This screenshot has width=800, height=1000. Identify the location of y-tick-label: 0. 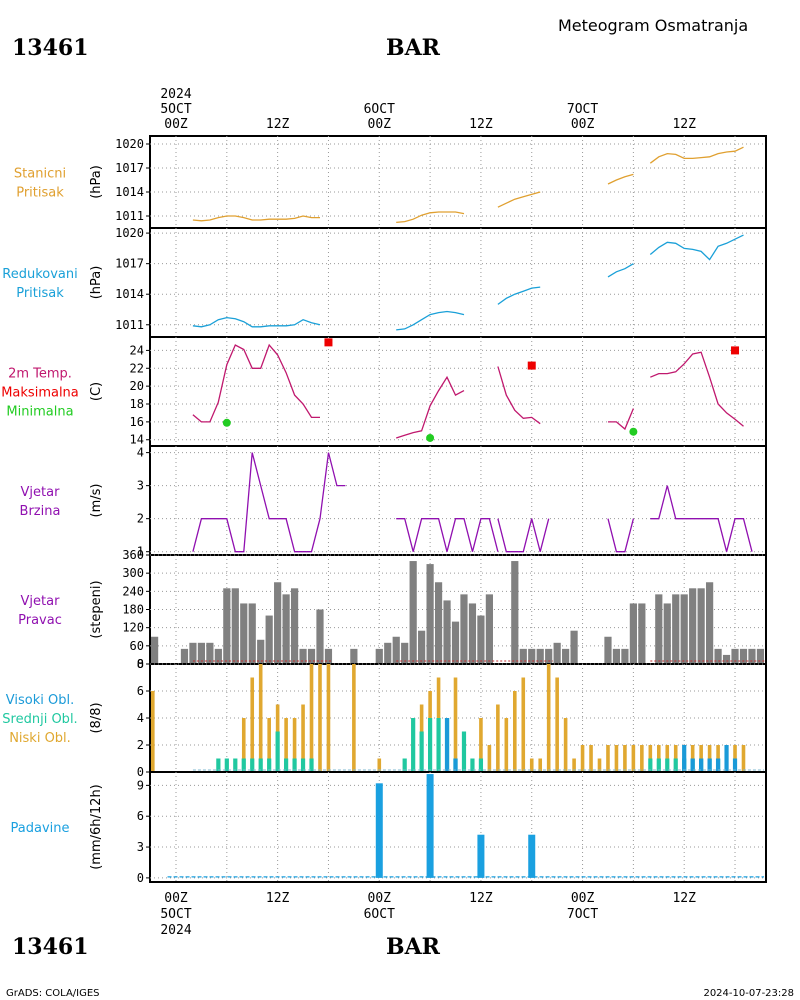
(140, 772).